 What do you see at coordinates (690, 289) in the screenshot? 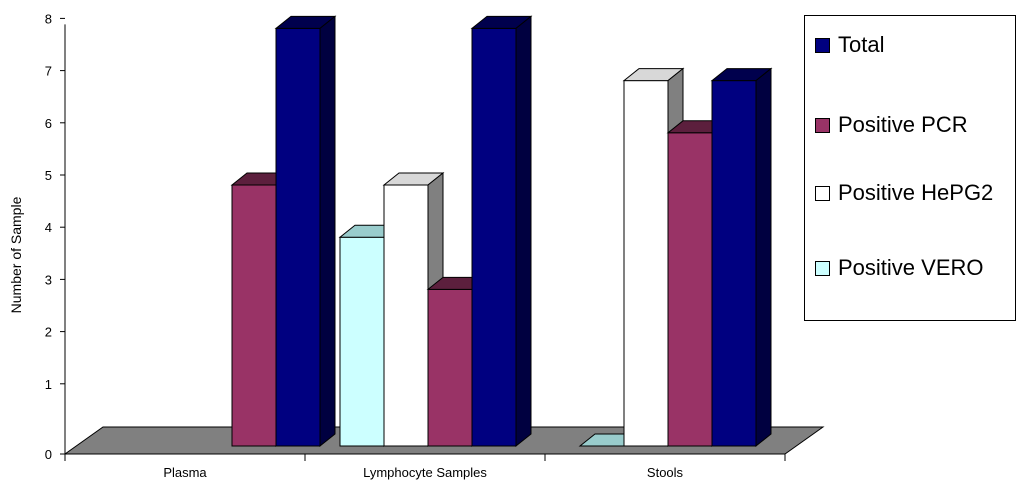
I see `bar-positive-pcr-stools-front` at bounding box center [690, 289].